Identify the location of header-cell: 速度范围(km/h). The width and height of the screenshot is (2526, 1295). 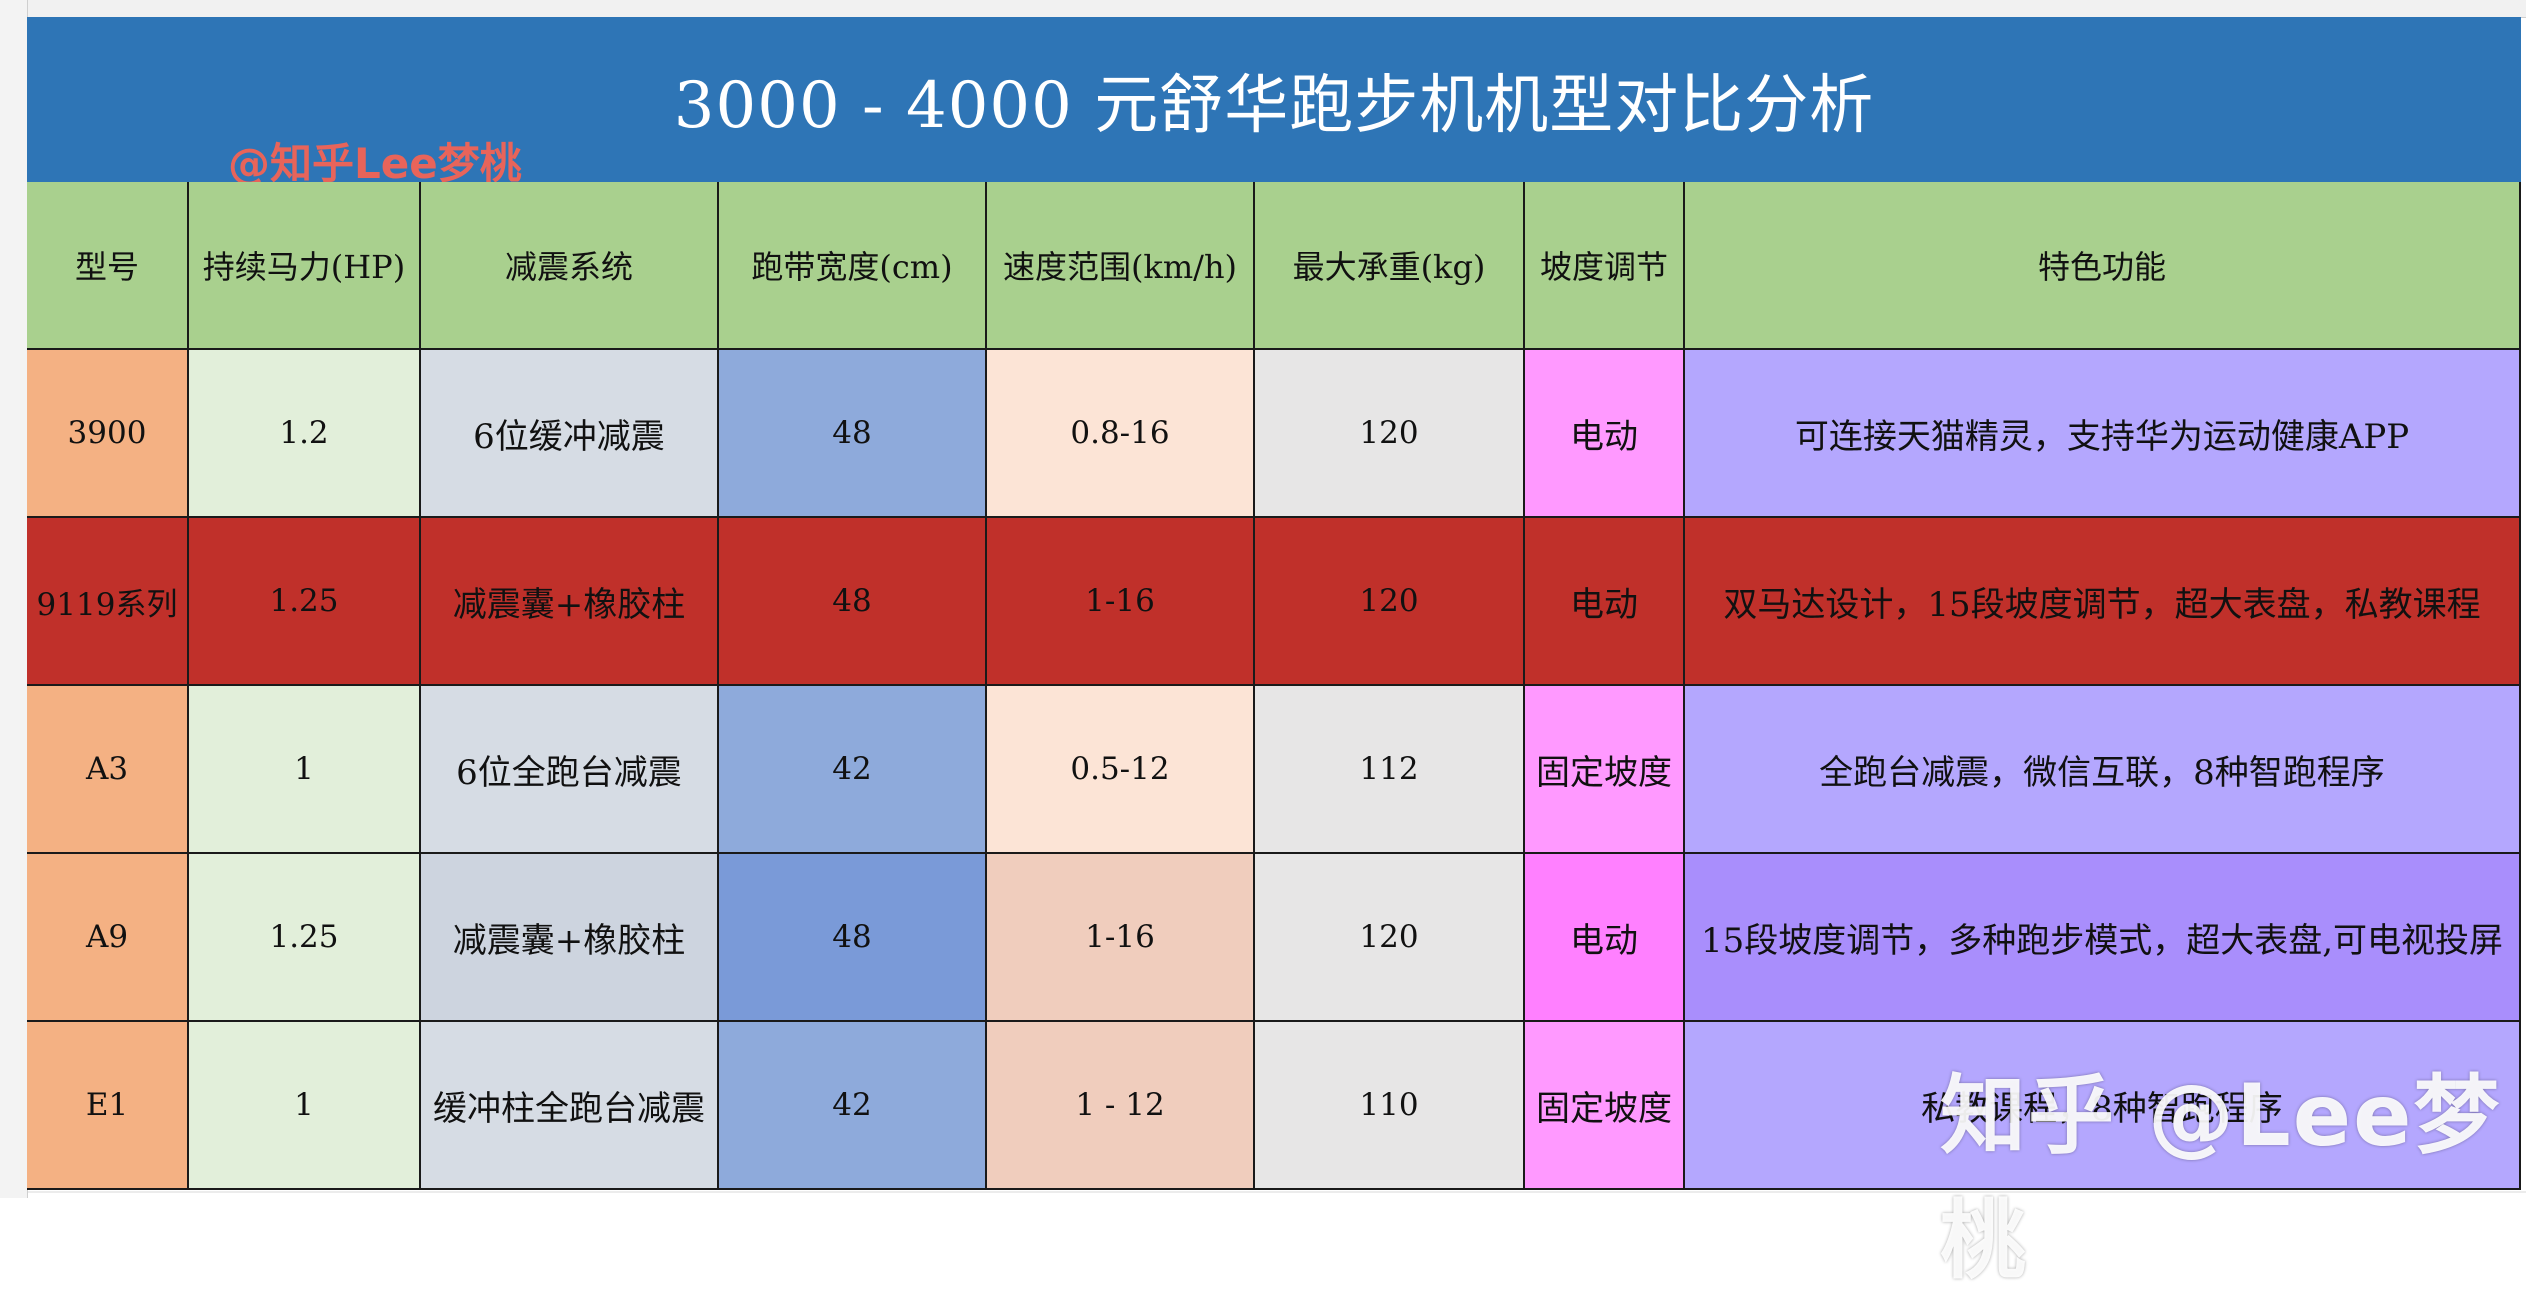
(1121, 266).